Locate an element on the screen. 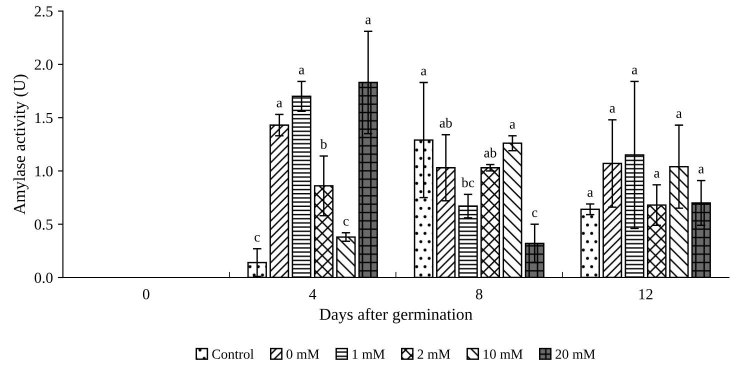 Image resolution: width=740 pixels, height=370 pixels. x-tick-label: 8 is located at coordinates (479, 294).